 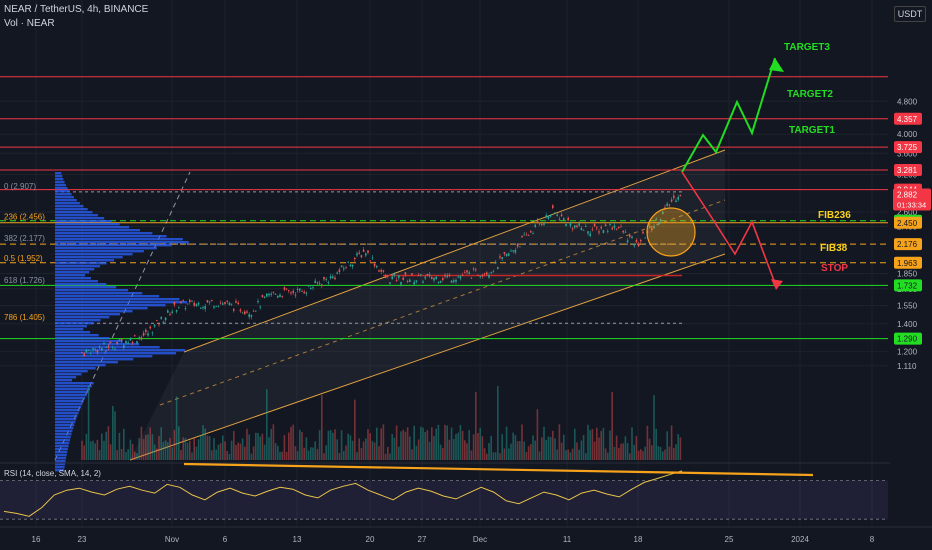 I want to click on time-tick-label: Nov, so click(x=172, y=539).